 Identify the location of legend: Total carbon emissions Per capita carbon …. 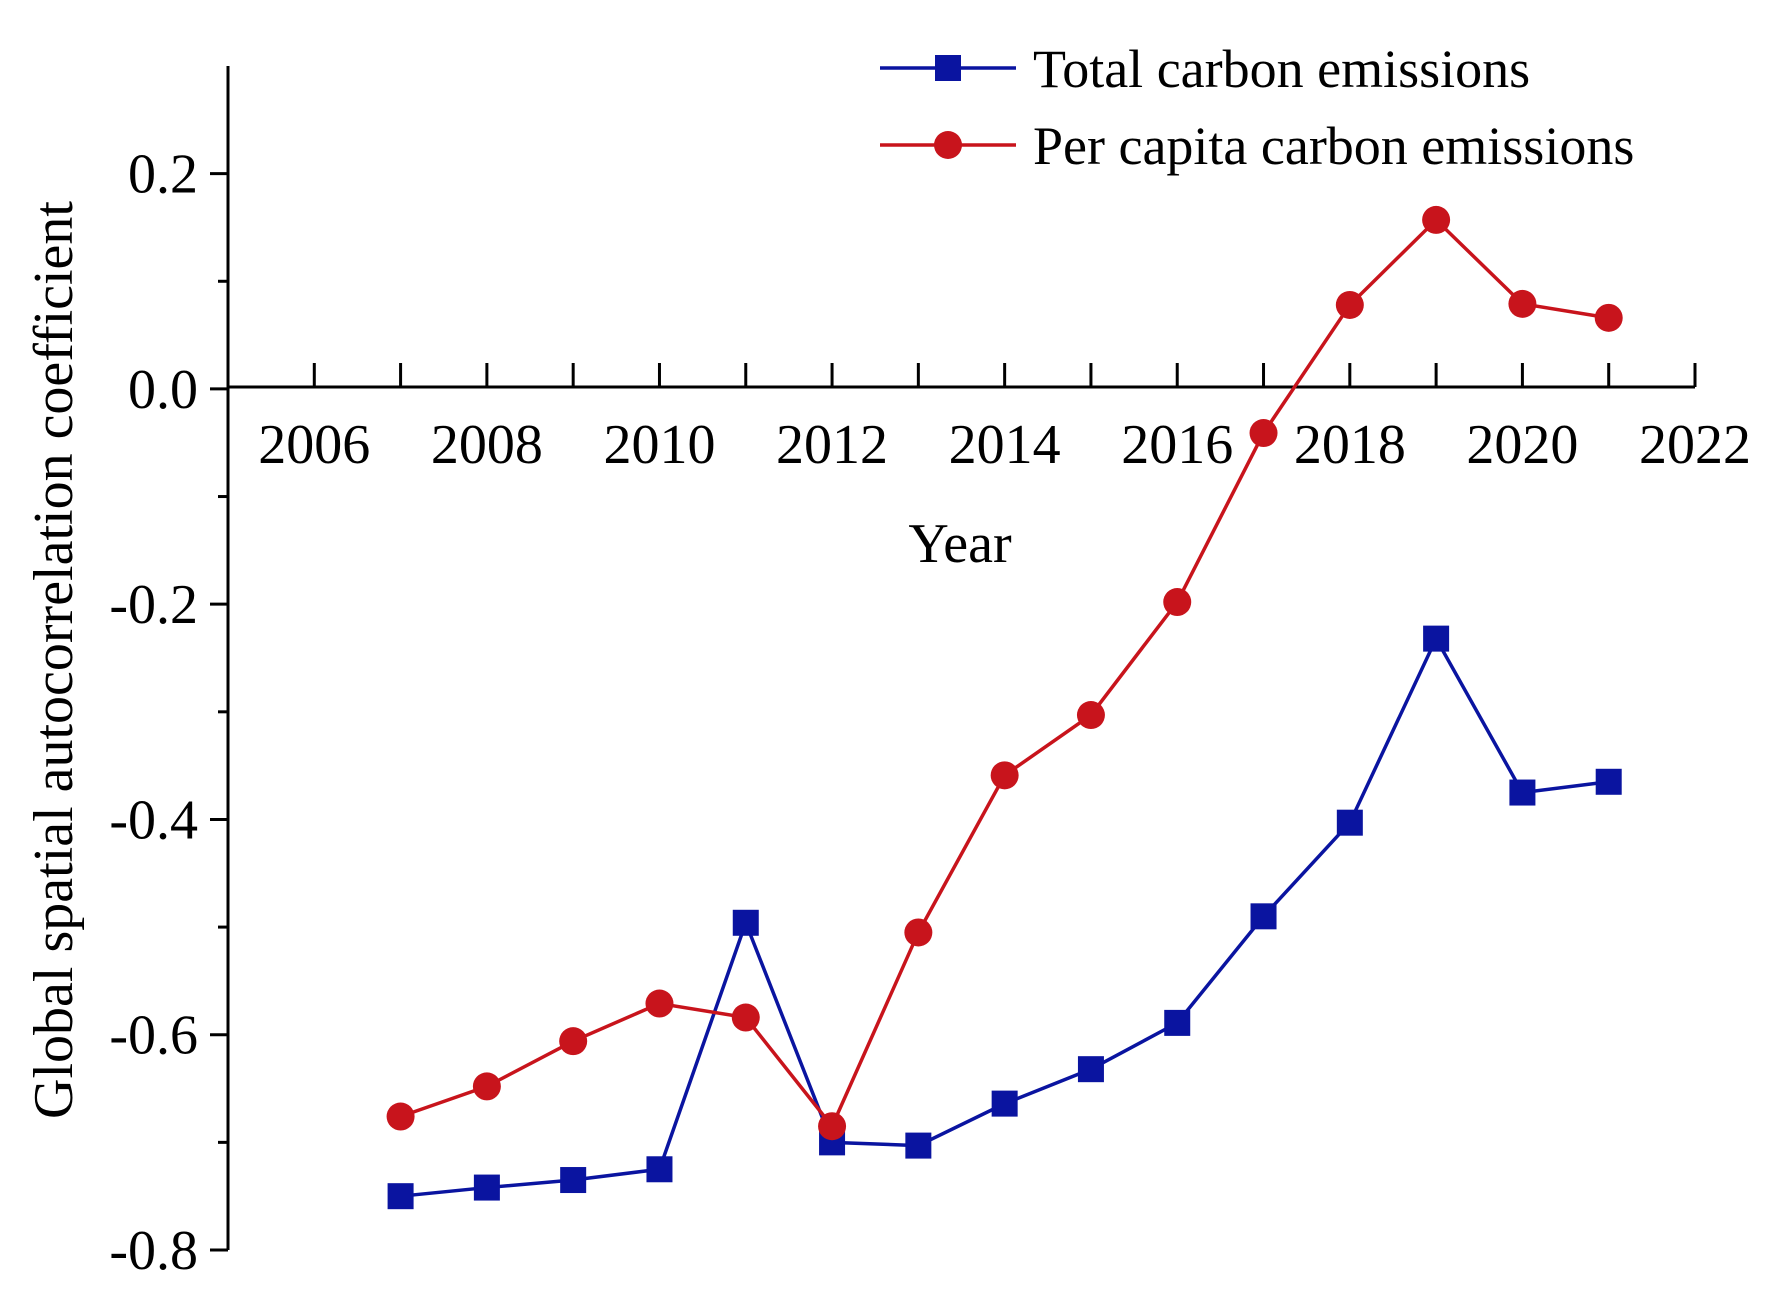
(1257, 107).